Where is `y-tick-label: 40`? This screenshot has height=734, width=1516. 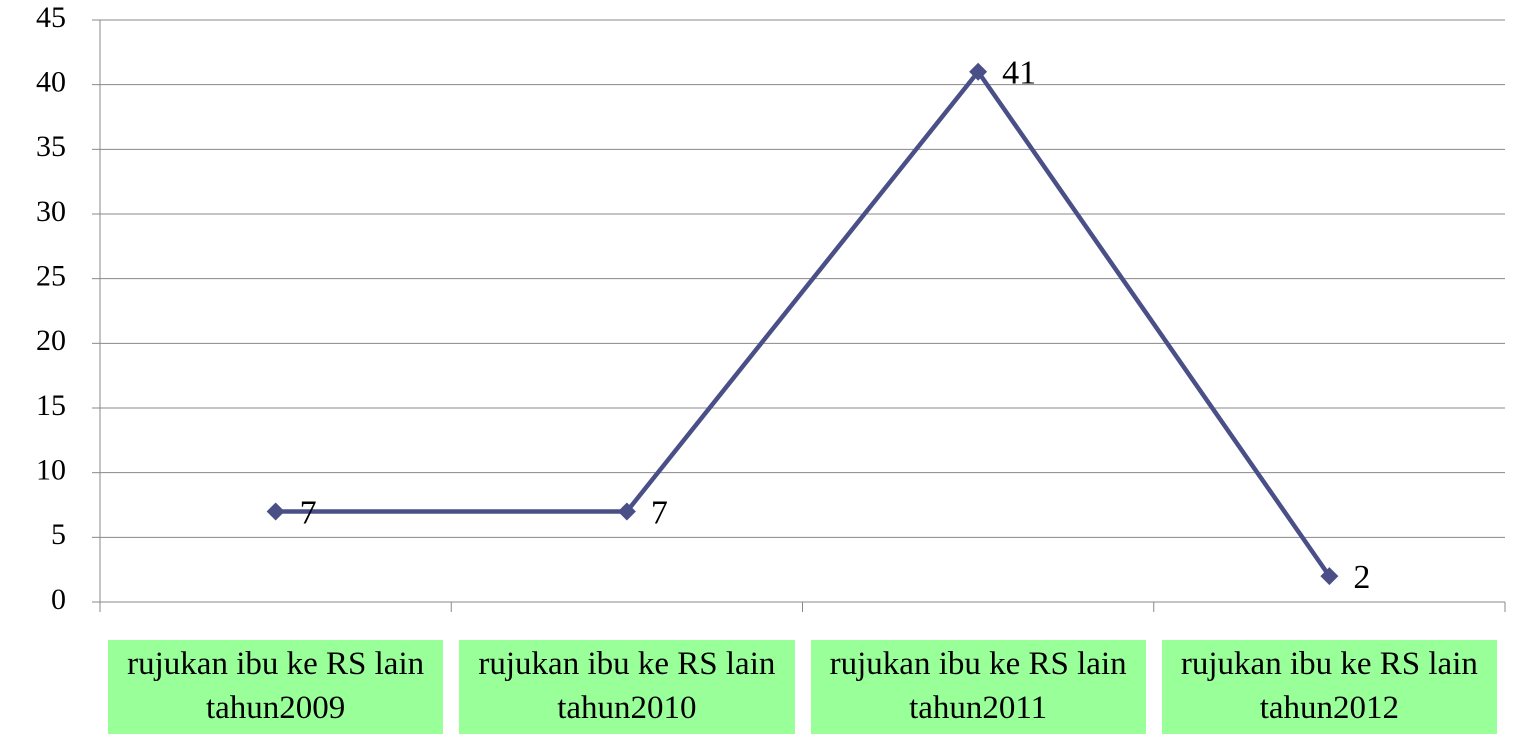
y-tick-label: 40 is located at coordinates (51, 82).